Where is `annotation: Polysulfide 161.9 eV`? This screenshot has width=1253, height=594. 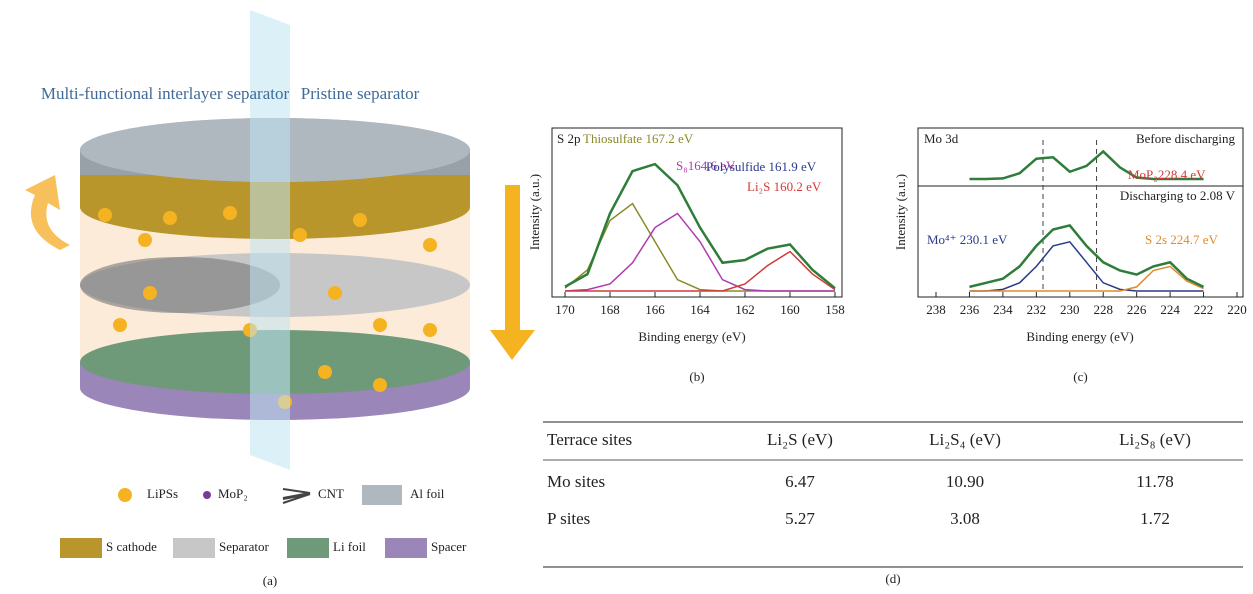 annotation: Polysulfide 161.9 eV is located at coordinates (761, 166).